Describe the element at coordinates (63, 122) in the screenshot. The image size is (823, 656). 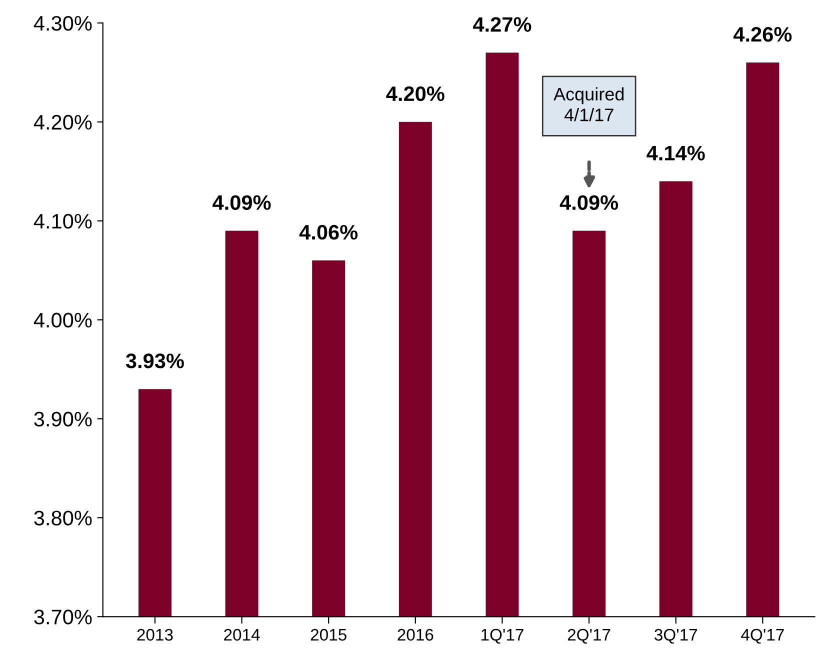
I see `y-tick-label: 4.20%` at that location.